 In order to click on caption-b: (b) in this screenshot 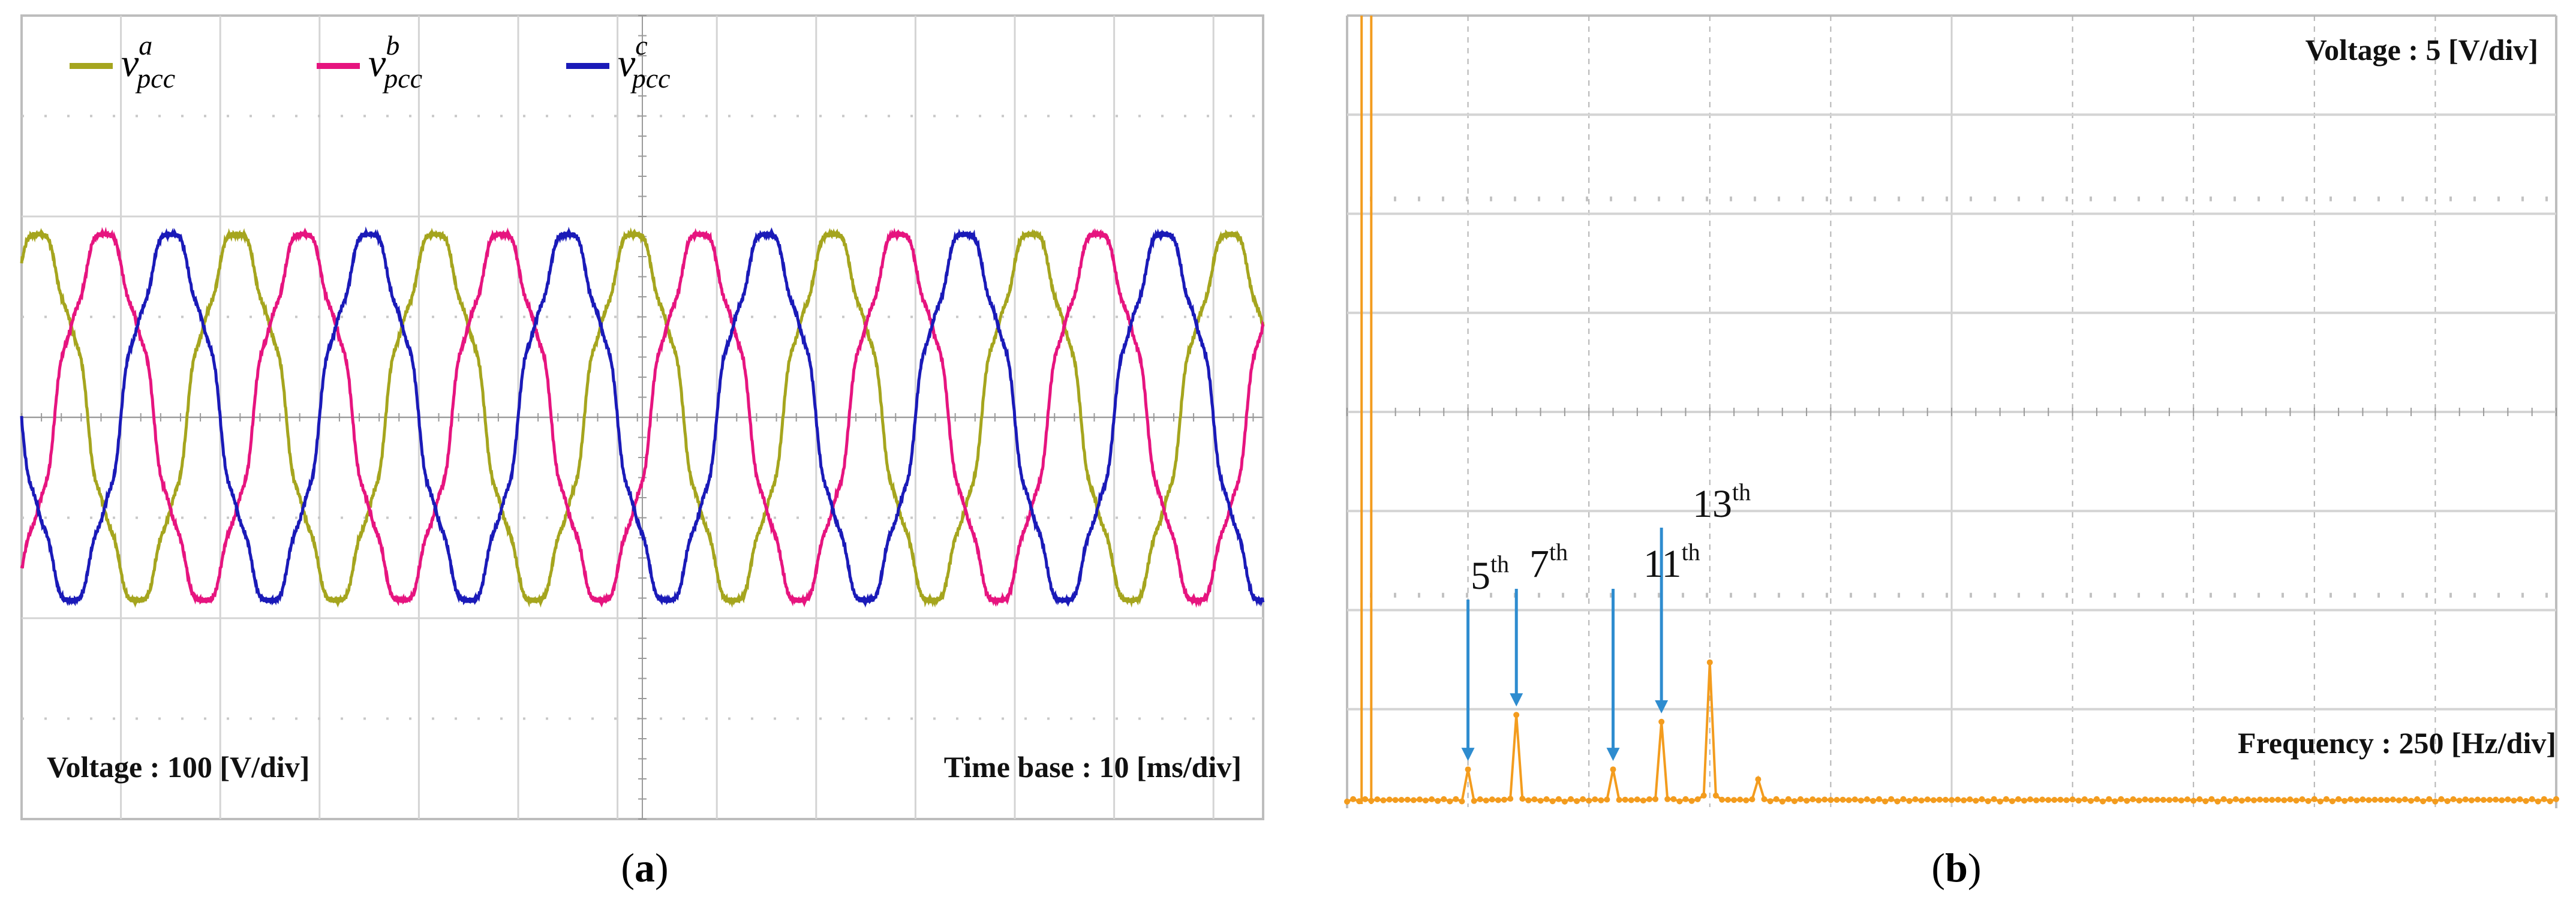, I will do `click(1956, 868)`.